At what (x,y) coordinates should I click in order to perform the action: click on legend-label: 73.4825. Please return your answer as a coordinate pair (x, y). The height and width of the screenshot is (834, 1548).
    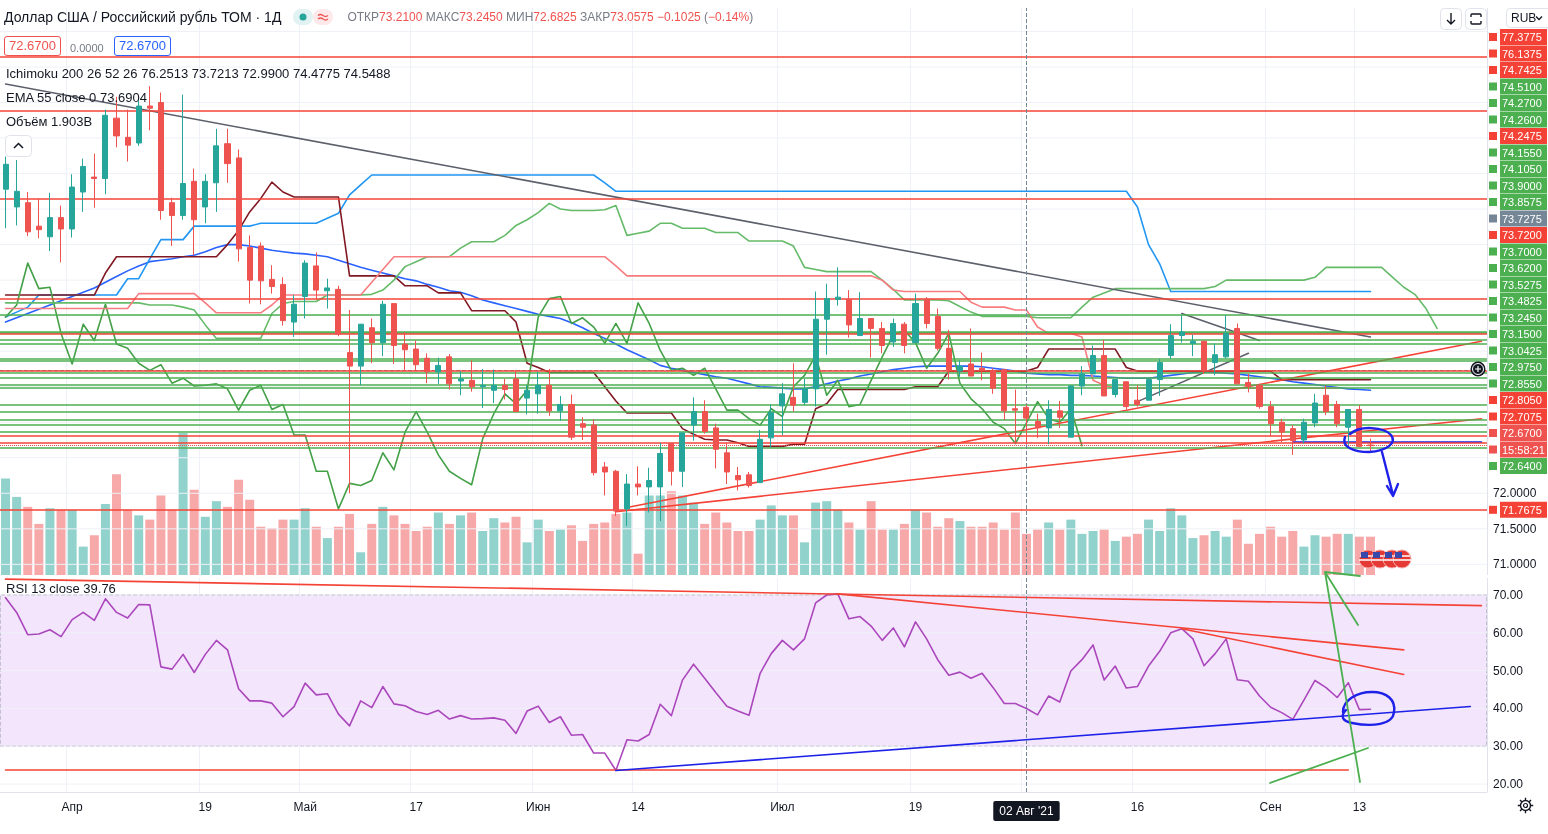
    Looking at the image, I should click on (1522, 301).